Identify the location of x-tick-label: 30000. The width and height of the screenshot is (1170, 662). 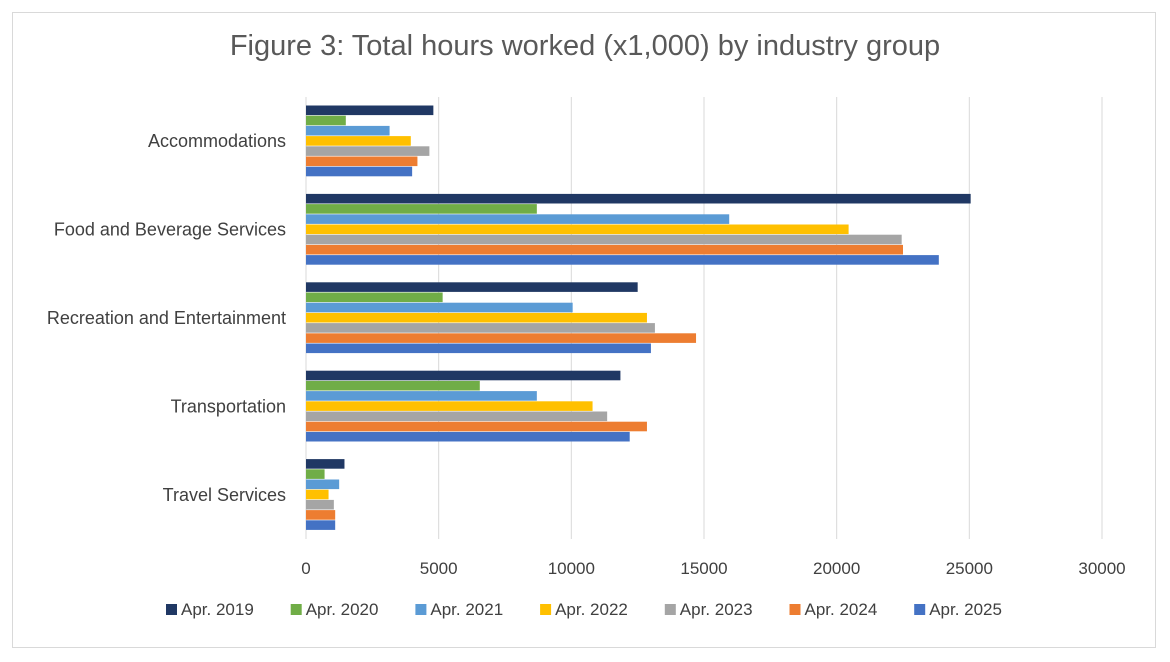
(1101, 568).